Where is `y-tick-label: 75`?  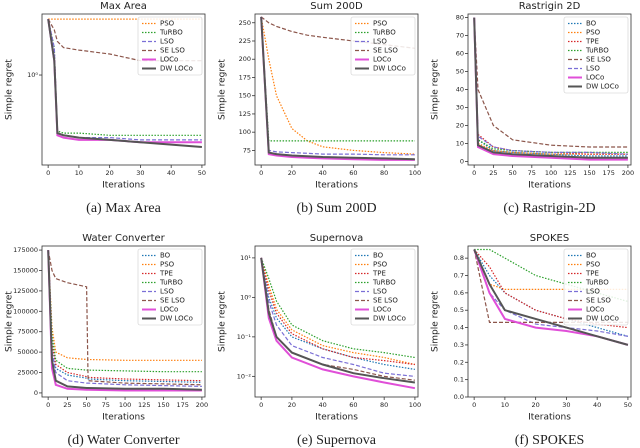
y-tick-label: 75 is located at coordinates (247, 150).